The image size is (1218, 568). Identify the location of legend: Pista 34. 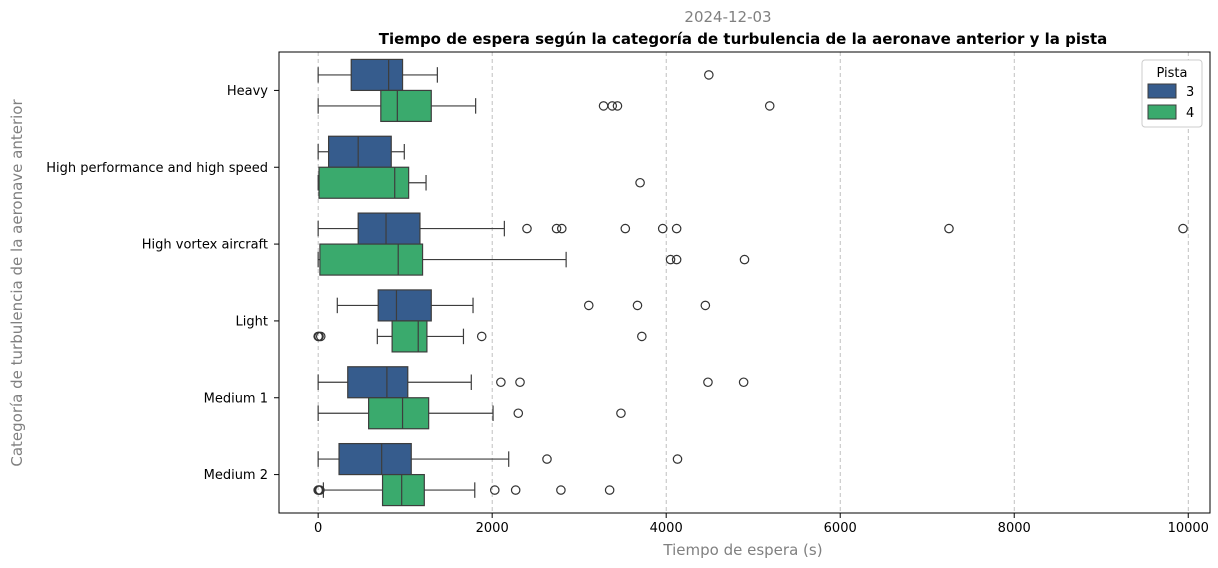
(1172, 93).